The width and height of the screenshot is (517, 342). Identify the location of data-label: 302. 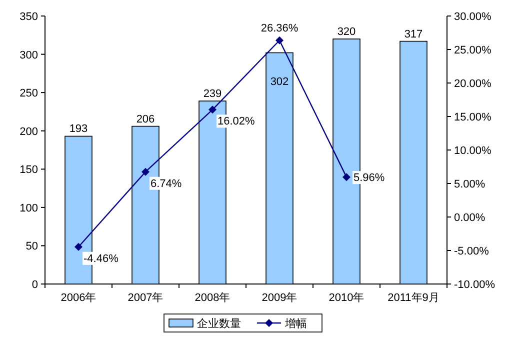
(279, 82).